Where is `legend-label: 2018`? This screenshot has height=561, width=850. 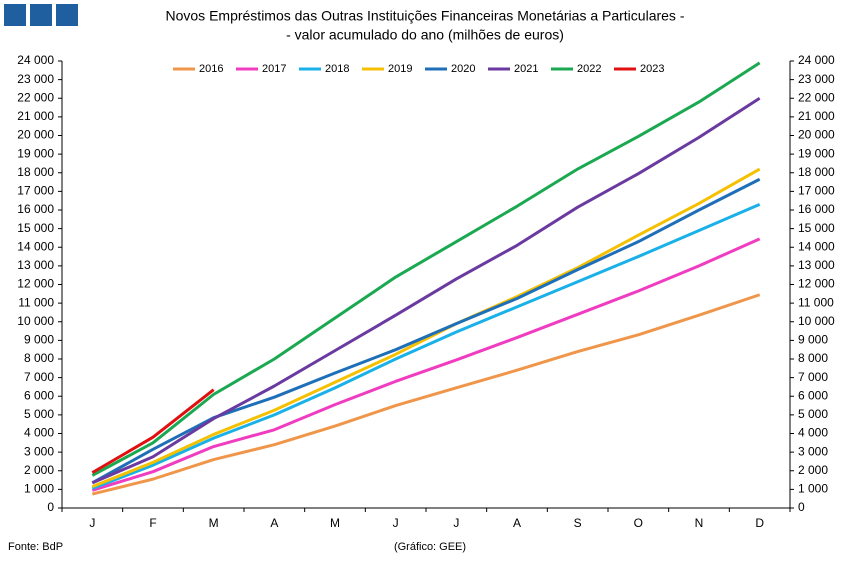 legend-label: 2018 is located at coordinates (337, 69).